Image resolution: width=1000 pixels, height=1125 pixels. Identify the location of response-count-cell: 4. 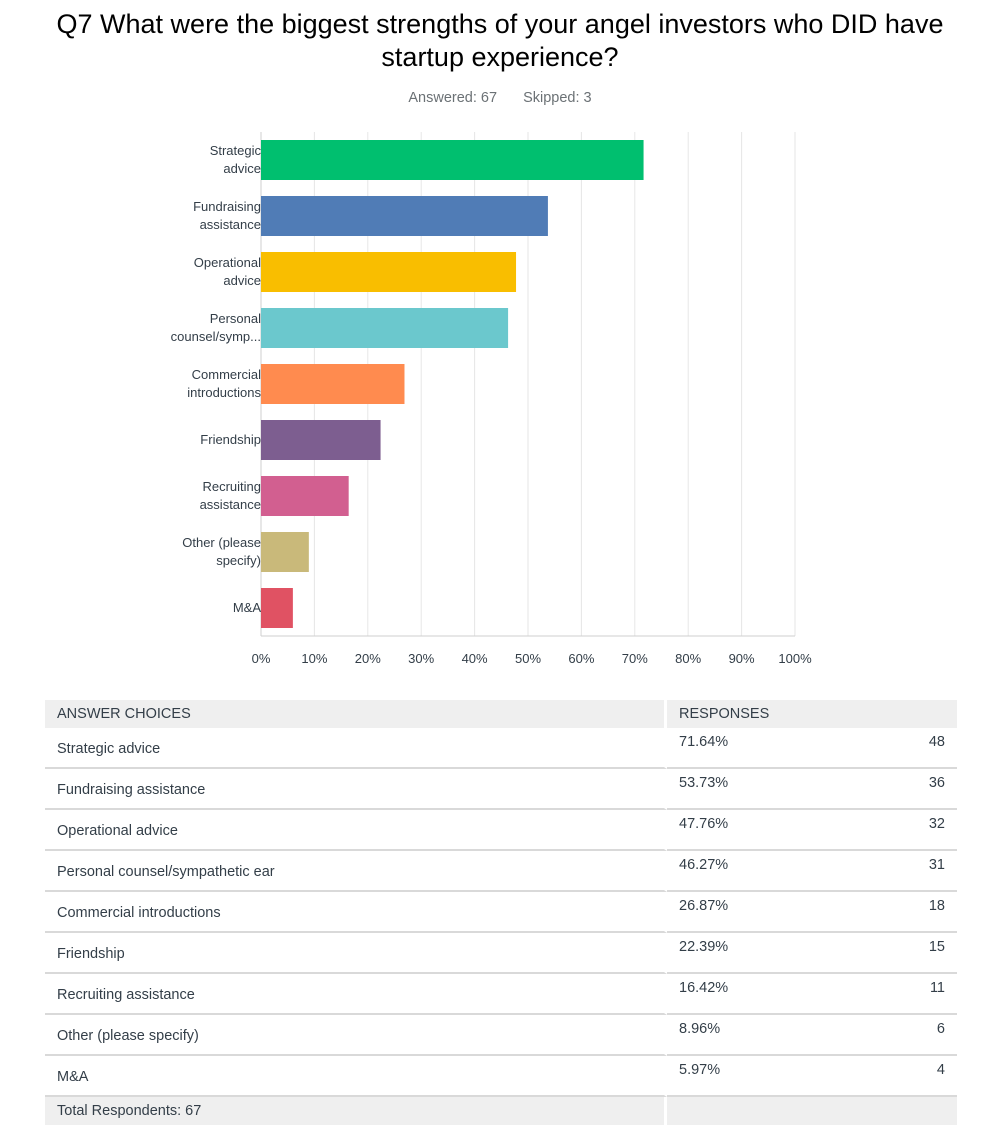
(905, 1076).